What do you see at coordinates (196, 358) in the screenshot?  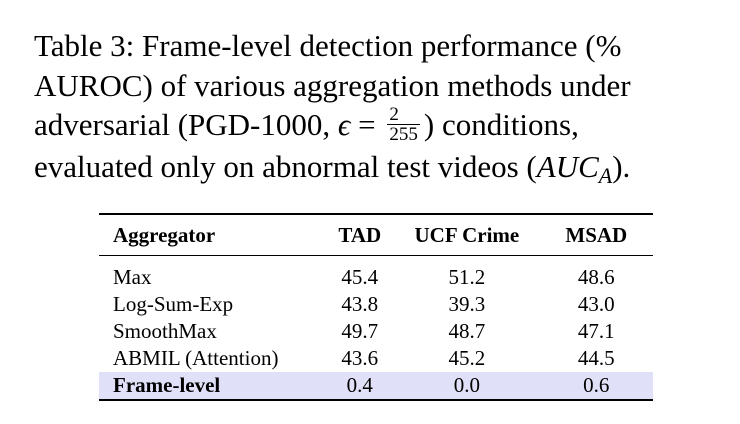 I see `row-aggregator-cell: ABMIL (Attention)` at bounding box center [196, 358].